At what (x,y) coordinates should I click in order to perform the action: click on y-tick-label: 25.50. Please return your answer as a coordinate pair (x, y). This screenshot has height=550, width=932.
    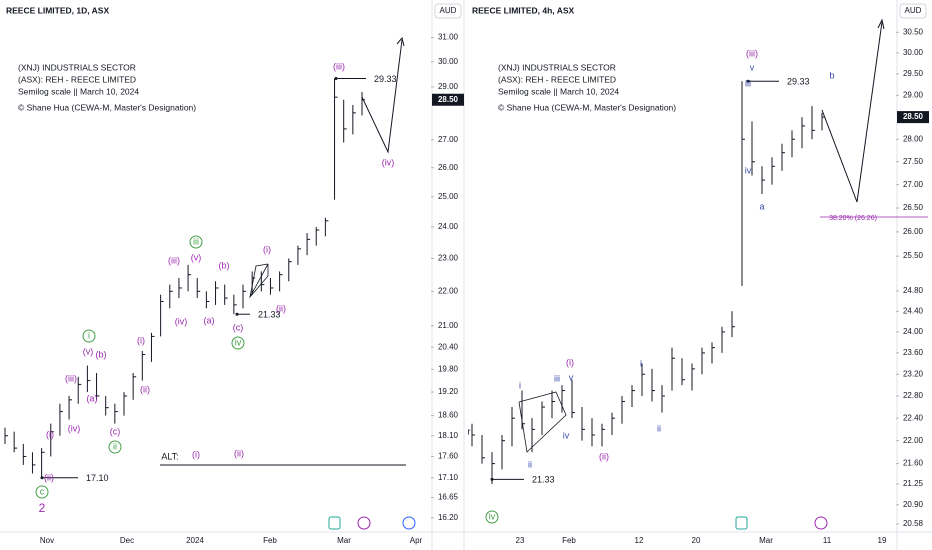
    Looking at the image, I should click on (913, 255).